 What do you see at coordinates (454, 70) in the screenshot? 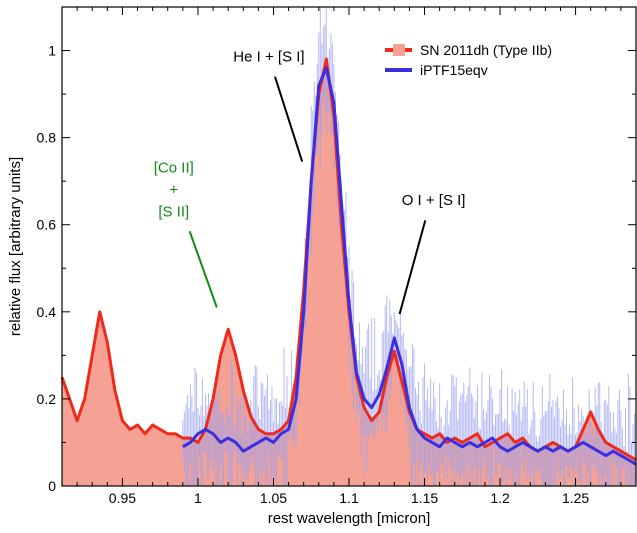
I see `legend-label-1: iPTF15eqv` at bounding box center [454, 70].